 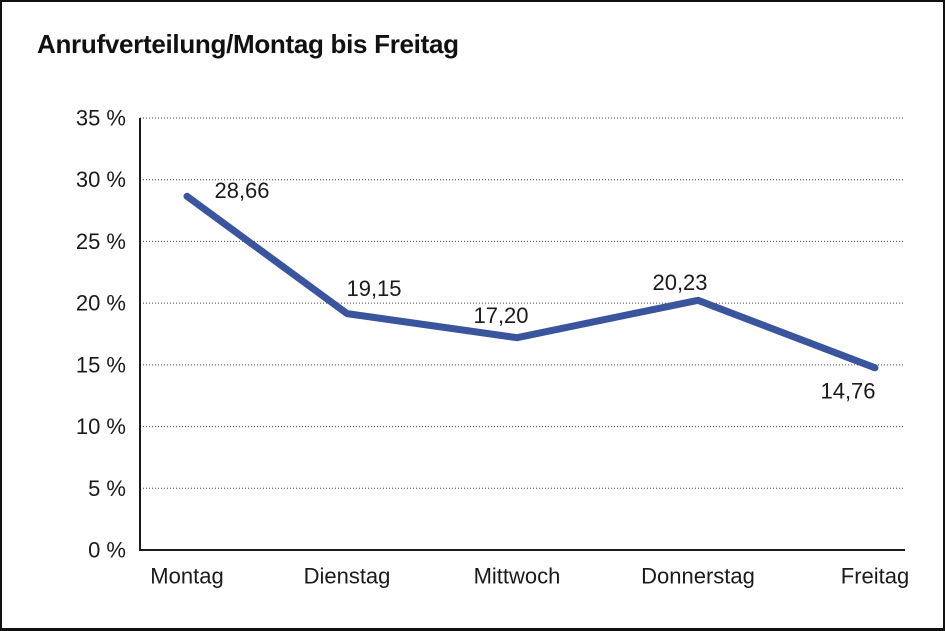 I want to click on chart-title: Anrufverteilung/Montag bis Freitag, so click(x=248, y=44).